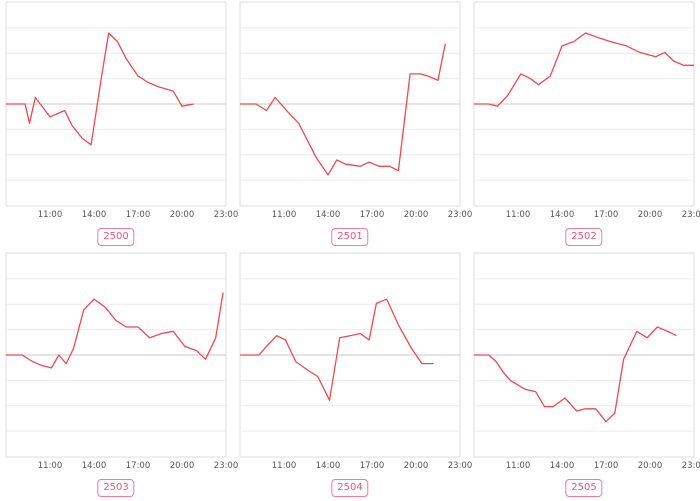 This screenshot has height=501, width=700. I want to click on chart-svg-2504: 11:00 14:00 17:00 20:00 23:00, so click(355, 361).